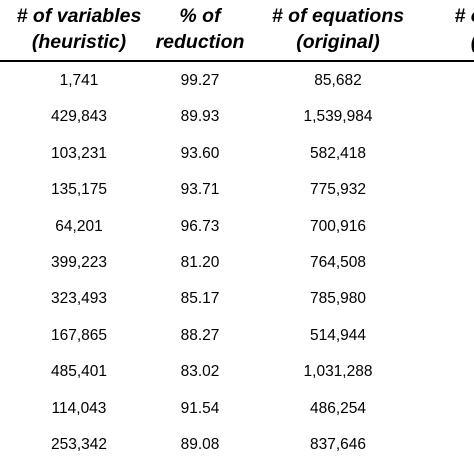 This screenshot has width=474, height=474. Describe the element at coordinates (79, 42) in the screenshot. I see `header-line: (heuristic)` at that location.